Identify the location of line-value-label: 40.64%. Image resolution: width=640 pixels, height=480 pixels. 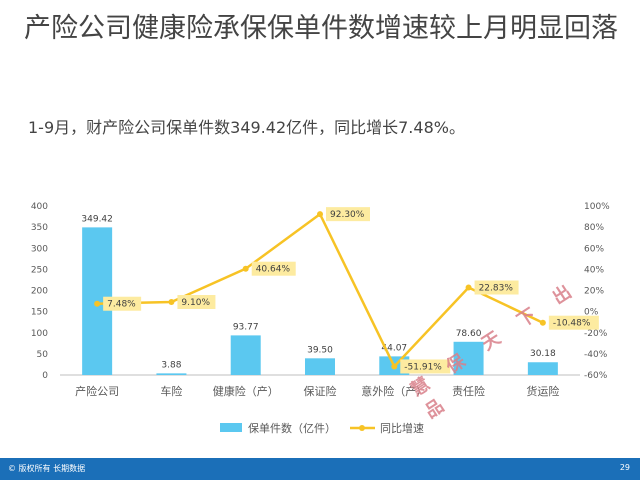
(273, 270).